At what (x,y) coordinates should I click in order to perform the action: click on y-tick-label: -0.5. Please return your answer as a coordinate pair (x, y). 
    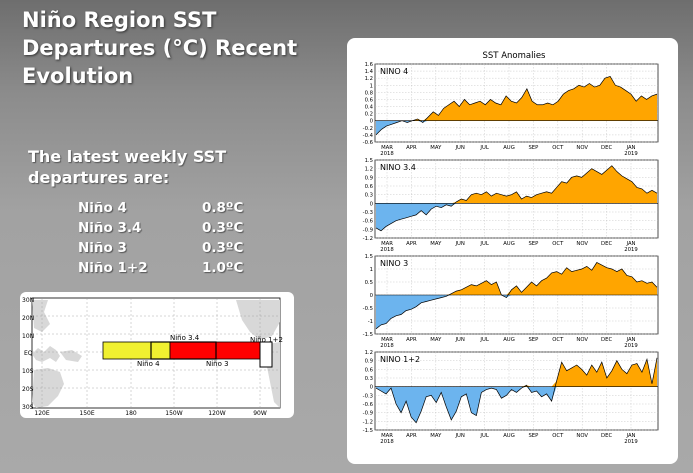
    Looking at the image, I should click on (368, 309).